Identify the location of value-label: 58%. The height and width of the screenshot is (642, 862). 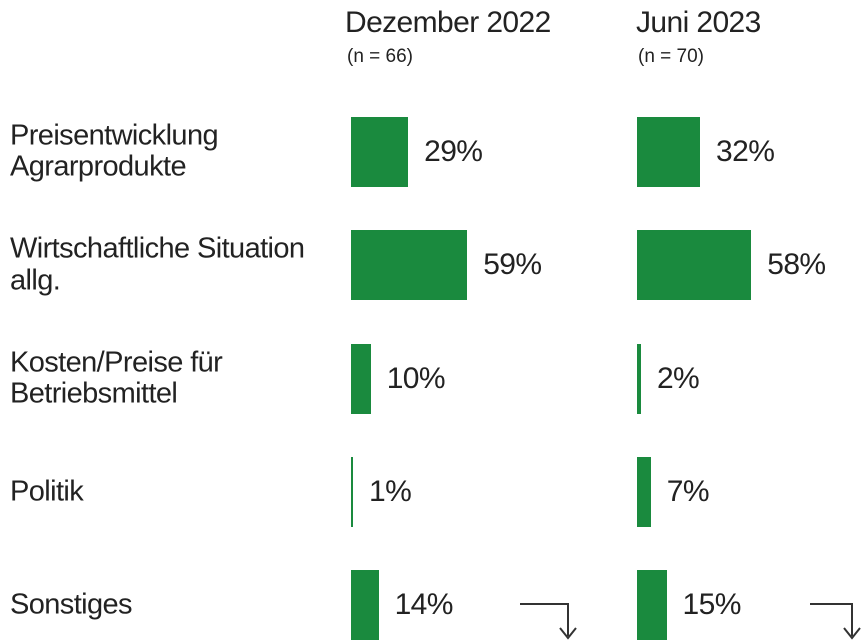
(796, 265).